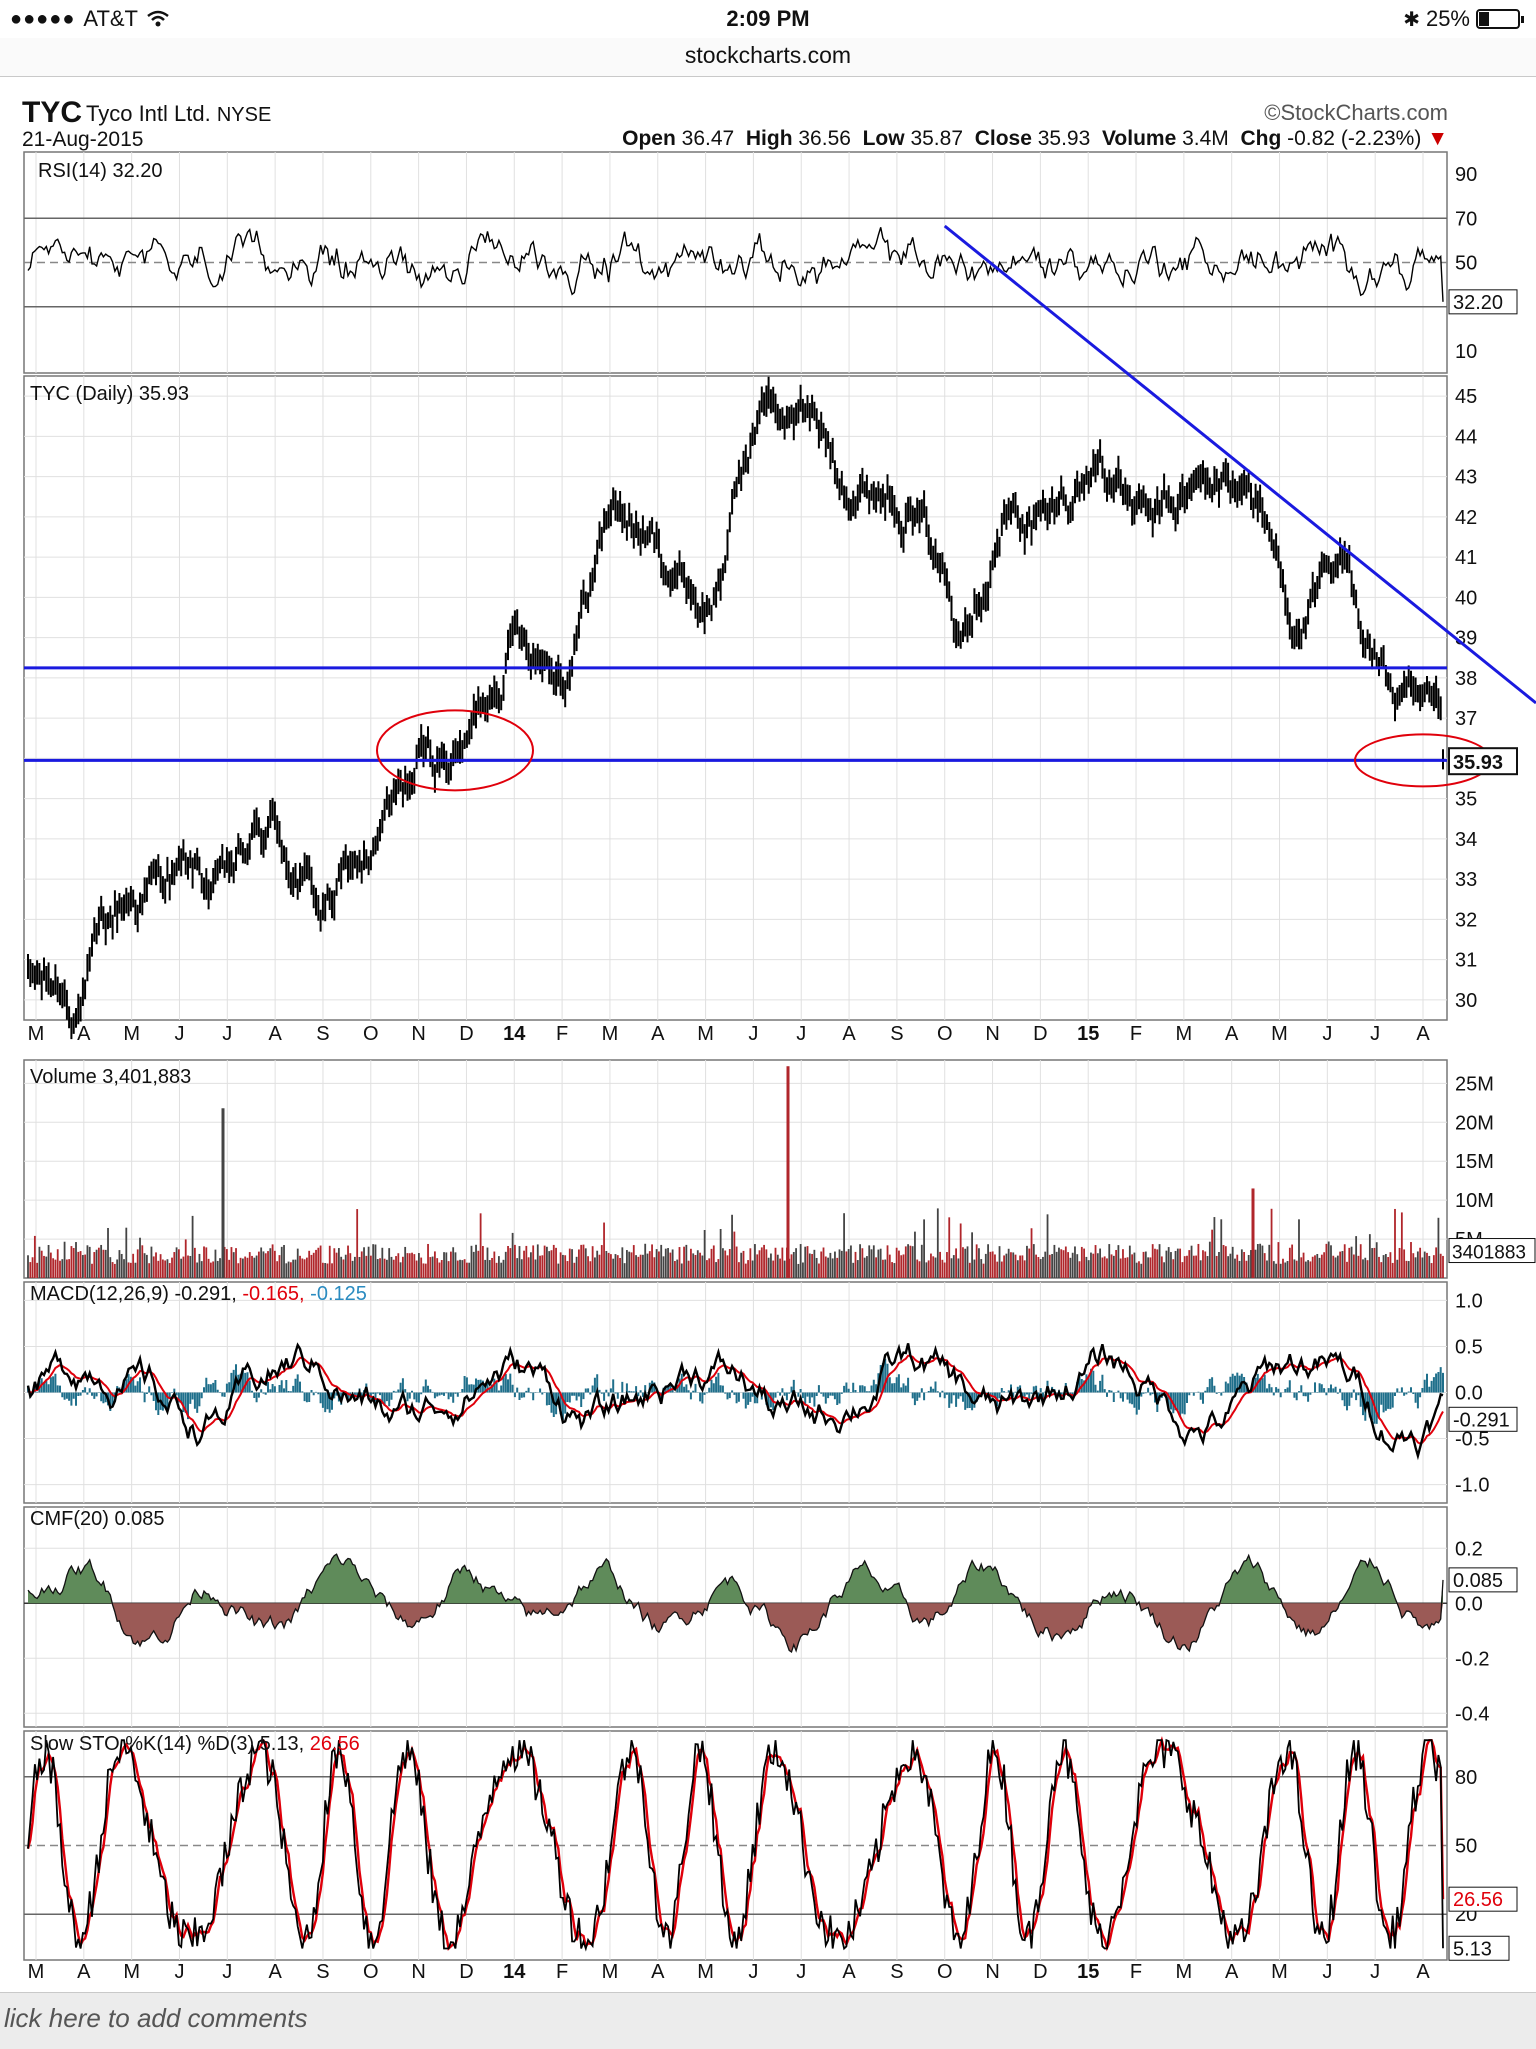 The image size is (1536, 2049). What do you see at coordinates (156, 2018) in the screenshot?
I see `comments-link: lick here to add comments` at bounding box center [156, 2018].